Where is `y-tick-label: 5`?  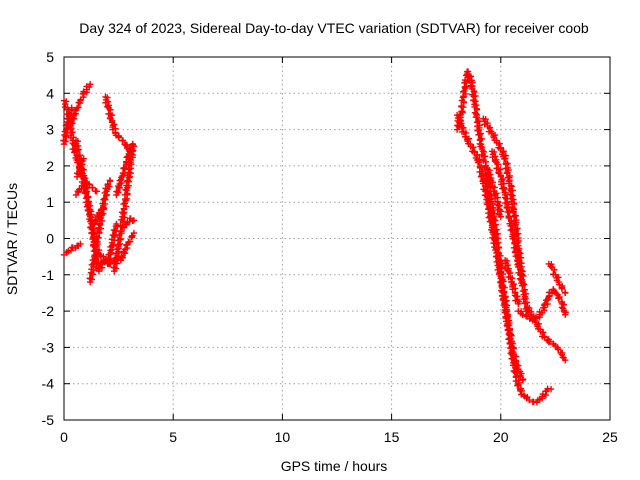
y-tick-label: 5 is located at coordinates (50, 57).